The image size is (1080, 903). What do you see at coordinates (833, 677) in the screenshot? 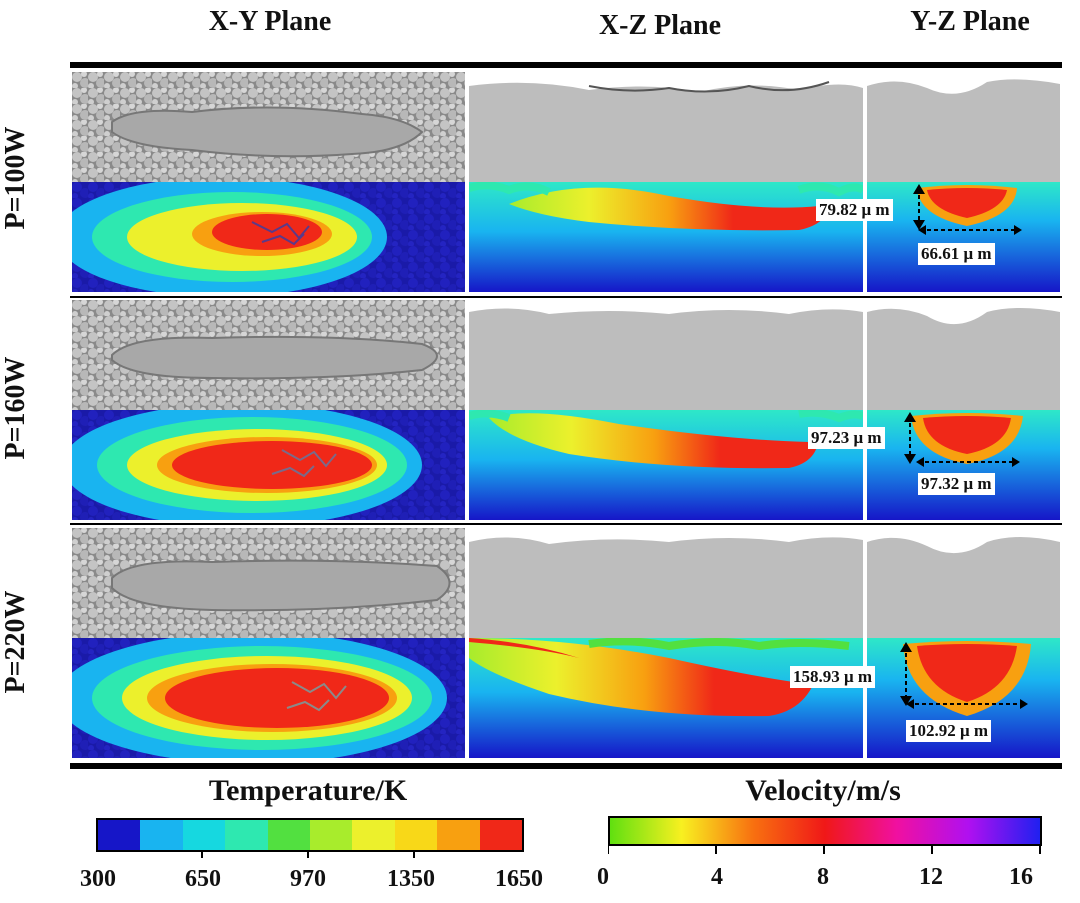
I see `melt-depth-label-220w: 158.93 μ m` at bounding box center [833, 677].